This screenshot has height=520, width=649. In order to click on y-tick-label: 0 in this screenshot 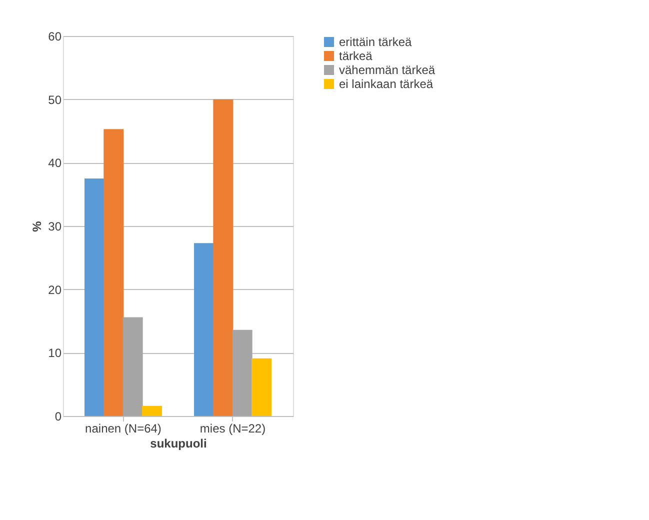, I will do `click(58, 417)`.